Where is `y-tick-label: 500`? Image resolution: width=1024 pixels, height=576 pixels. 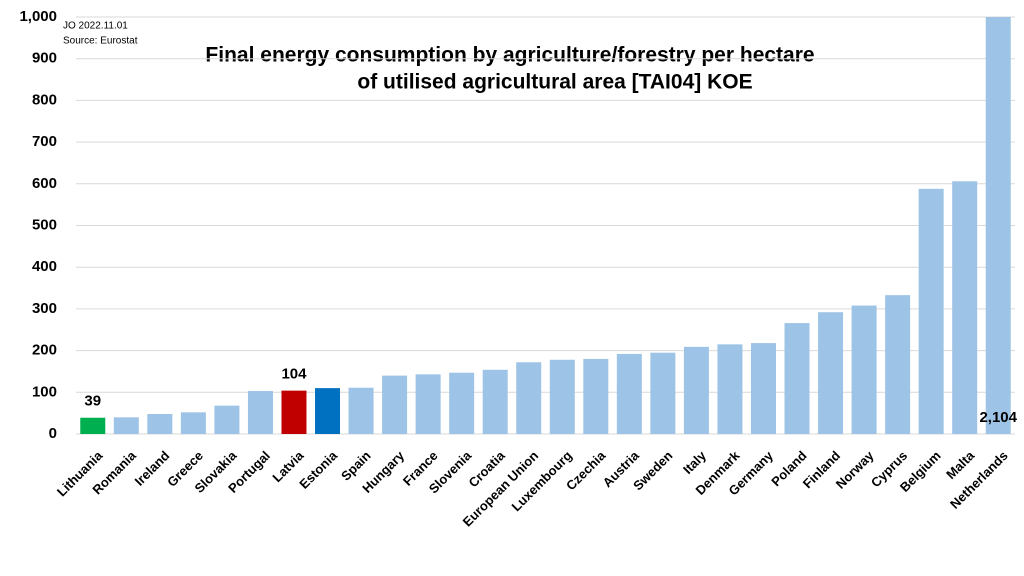 y-tick-label: 500 is located at coordinates (44, 224).